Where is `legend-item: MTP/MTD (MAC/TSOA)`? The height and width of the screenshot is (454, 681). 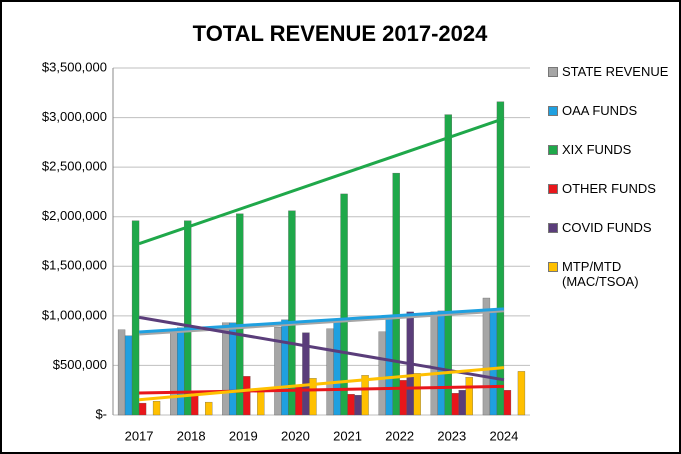
legend-item: MTP/MTD (MAC/TSOA) is located at coordinates (612, 278).